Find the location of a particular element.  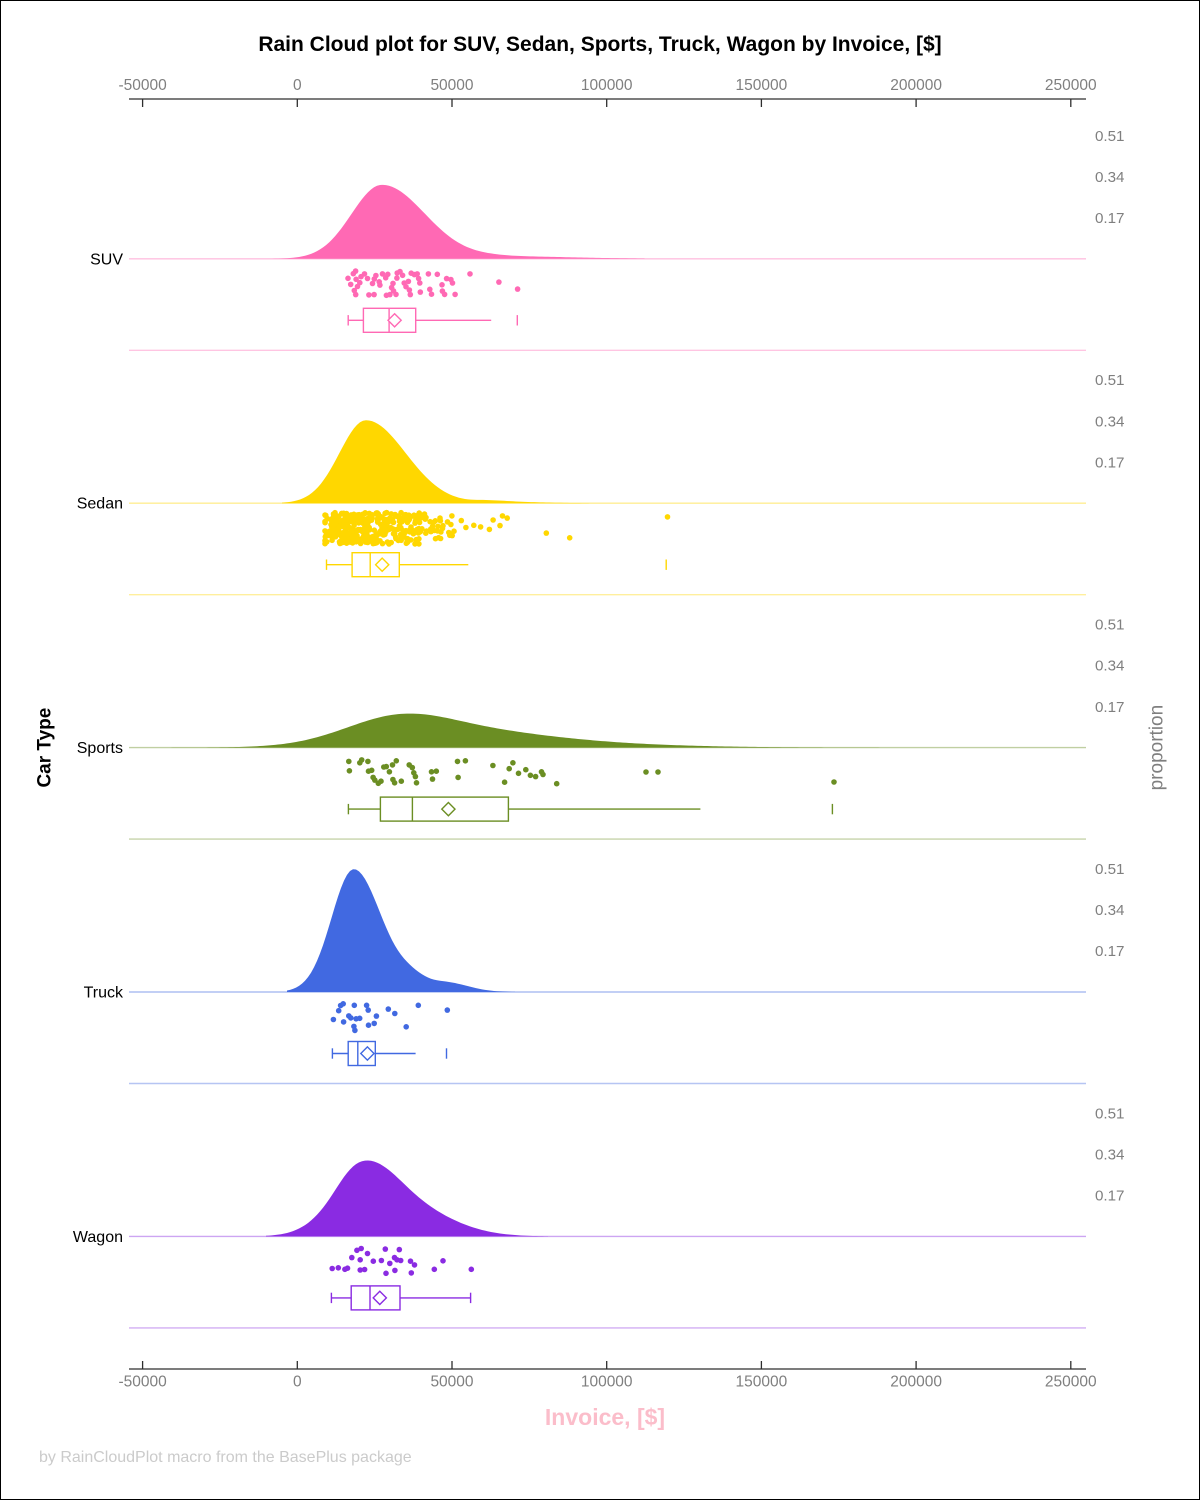

svg-text: Wagon is located at coordinates (98, 1237).